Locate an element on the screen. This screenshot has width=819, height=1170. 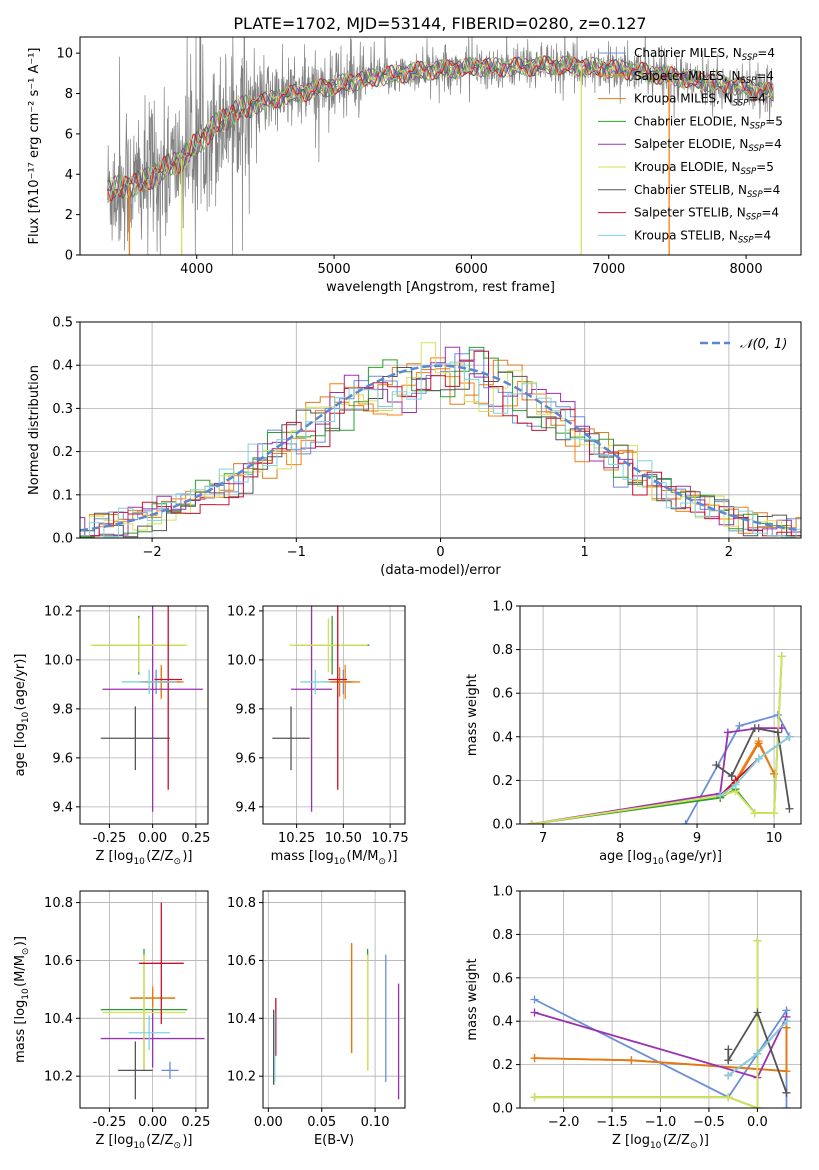
y-axis-label: age [log10 (age/yr)] is located at coordinates (22, 715).